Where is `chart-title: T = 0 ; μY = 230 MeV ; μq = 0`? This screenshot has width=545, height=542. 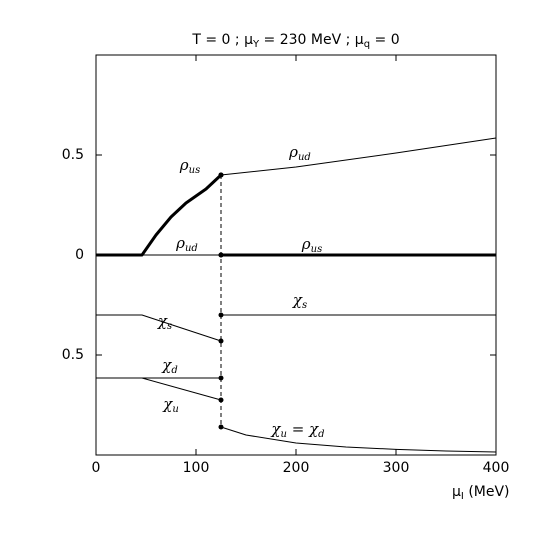 chart-title: T = 0 ; μY = 230 MeV ; μq = 0 is located at coordinates (295, 41).